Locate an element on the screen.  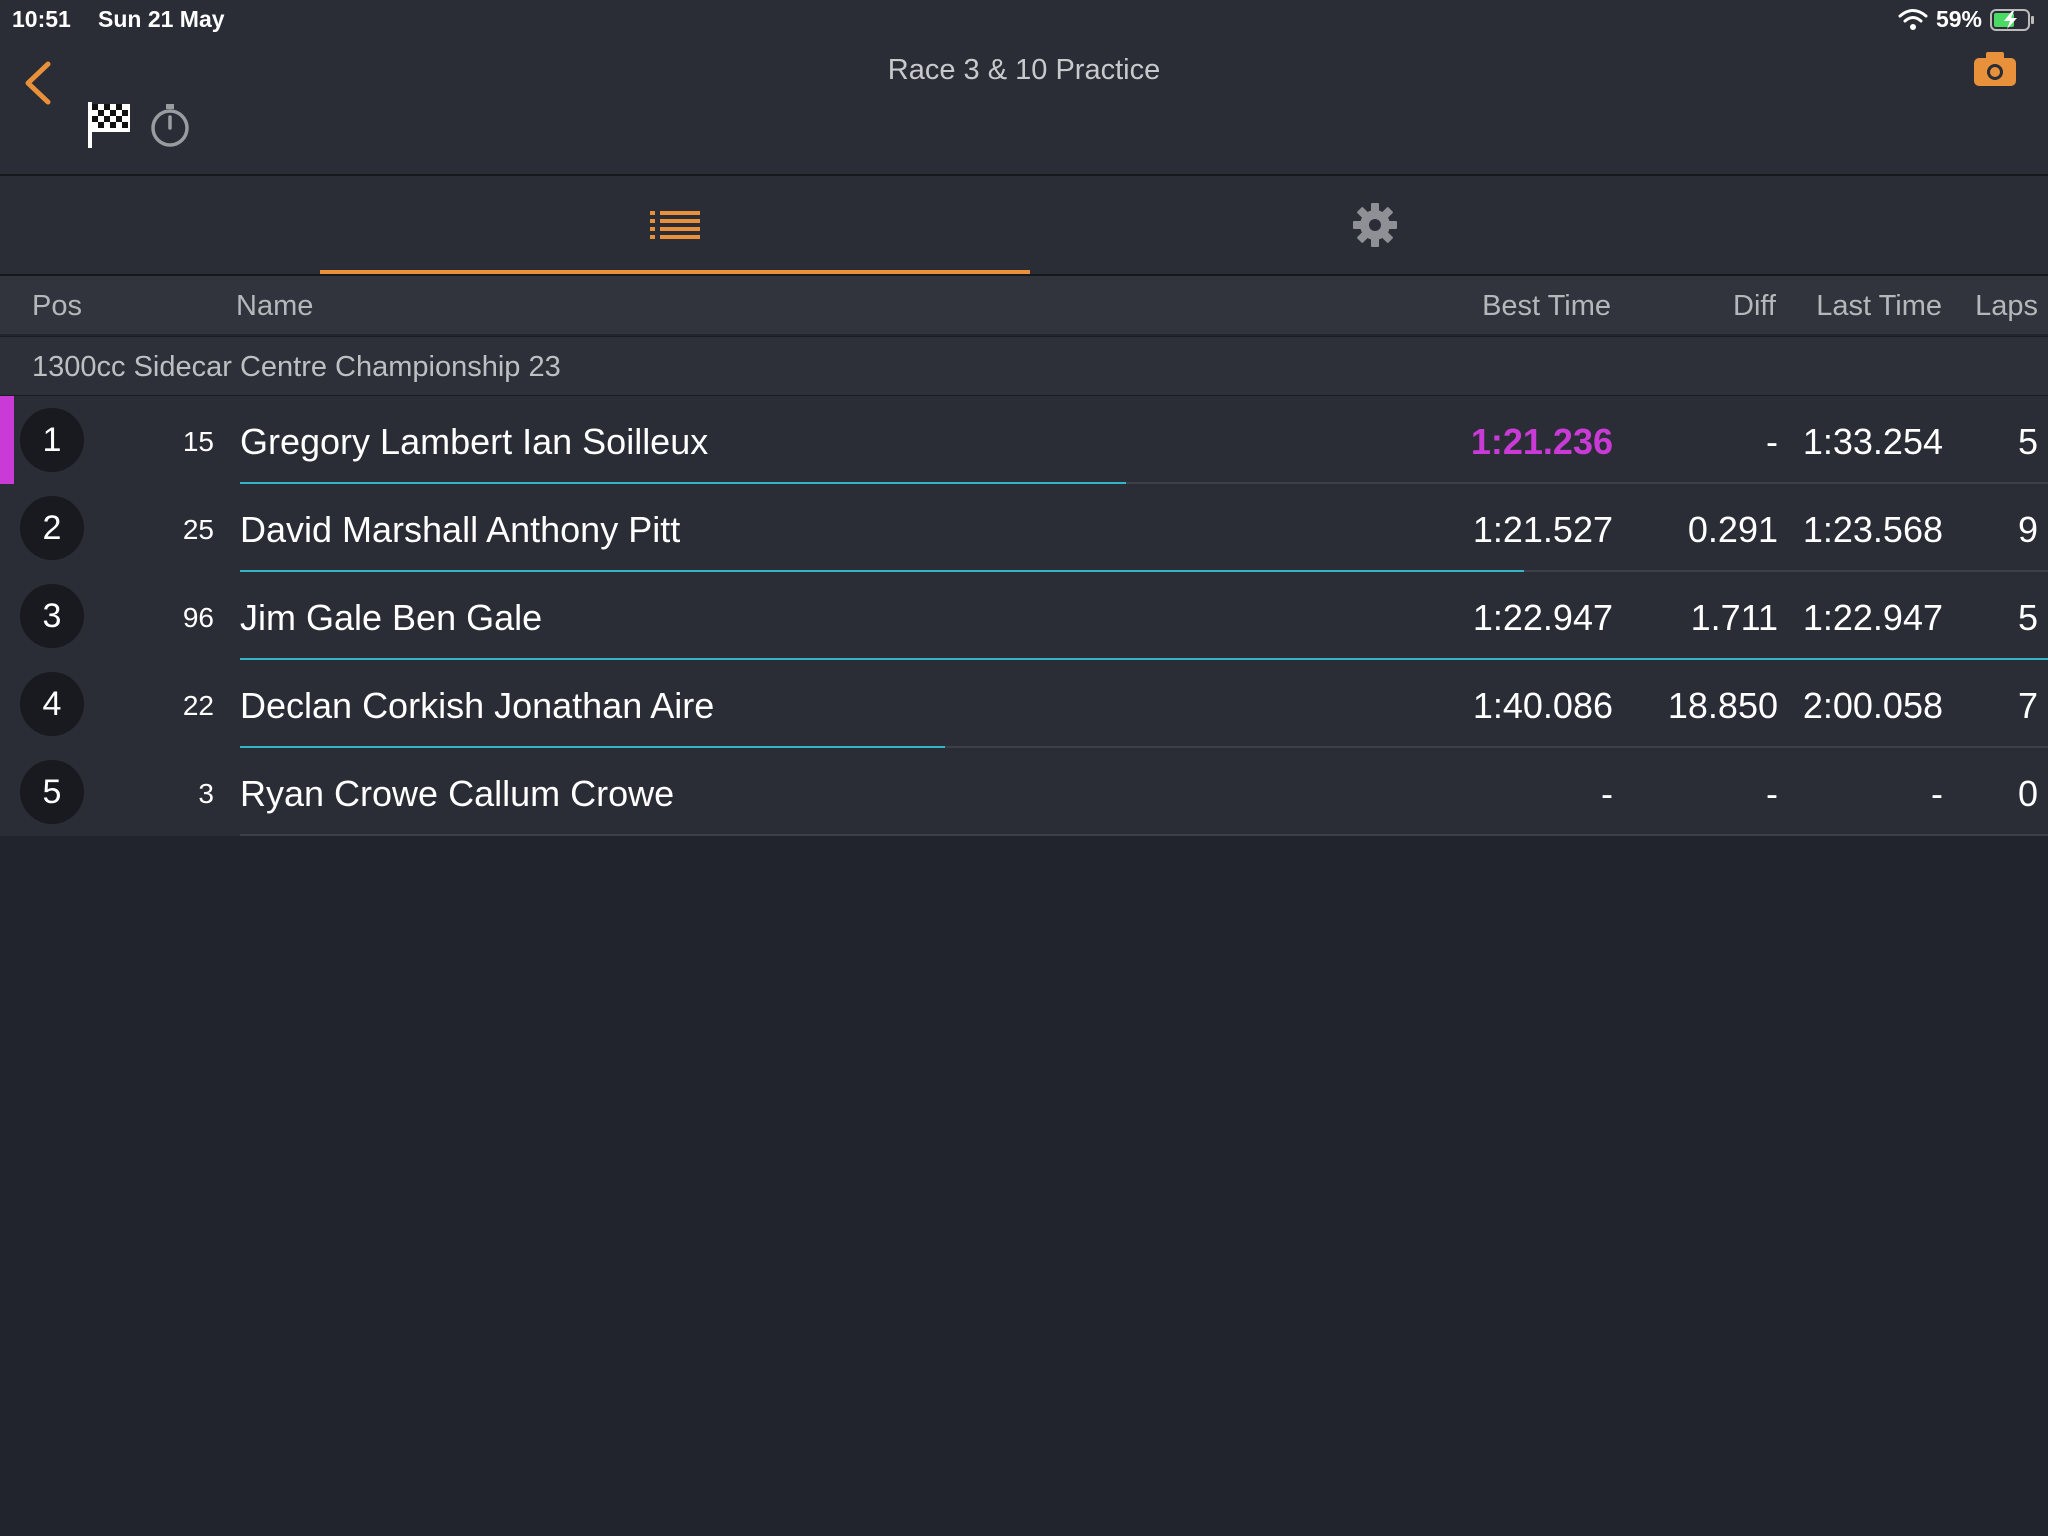
position-badge: 1 is located at coordinates (52, 440).